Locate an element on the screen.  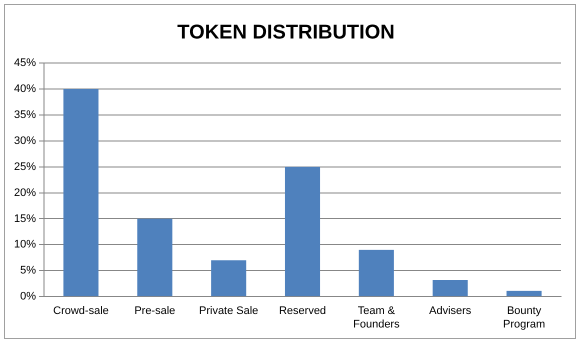
x-tick-label: Bounty Program is located at coordinates (524, 317).